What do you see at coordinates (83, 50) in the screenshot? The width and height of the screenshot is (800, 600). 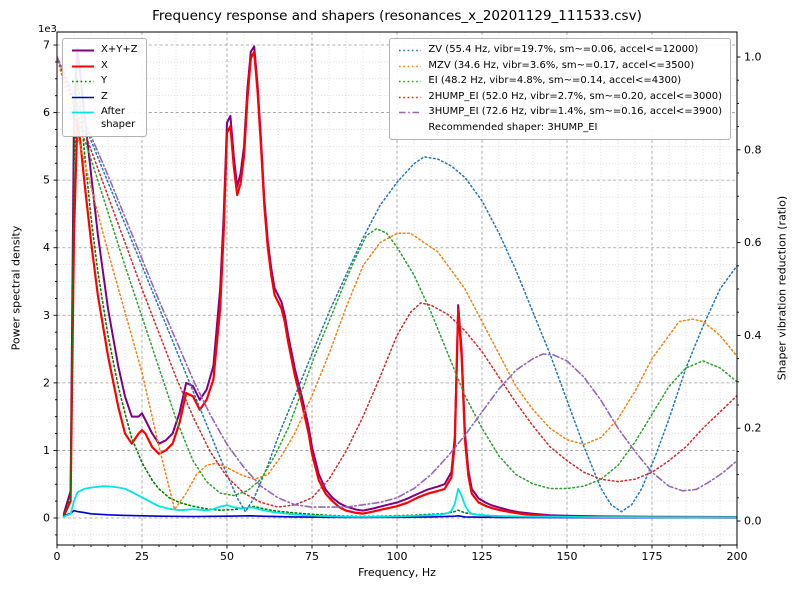 I see `x-y-z-legend-swatch` at bounding box center [83, 50].